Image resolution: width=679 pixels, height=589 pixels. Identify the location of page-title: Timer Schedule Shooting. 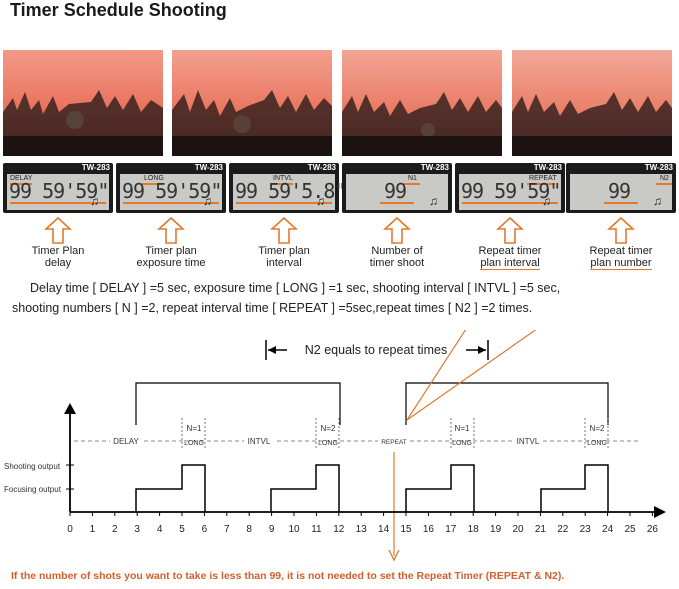
(118, 10).